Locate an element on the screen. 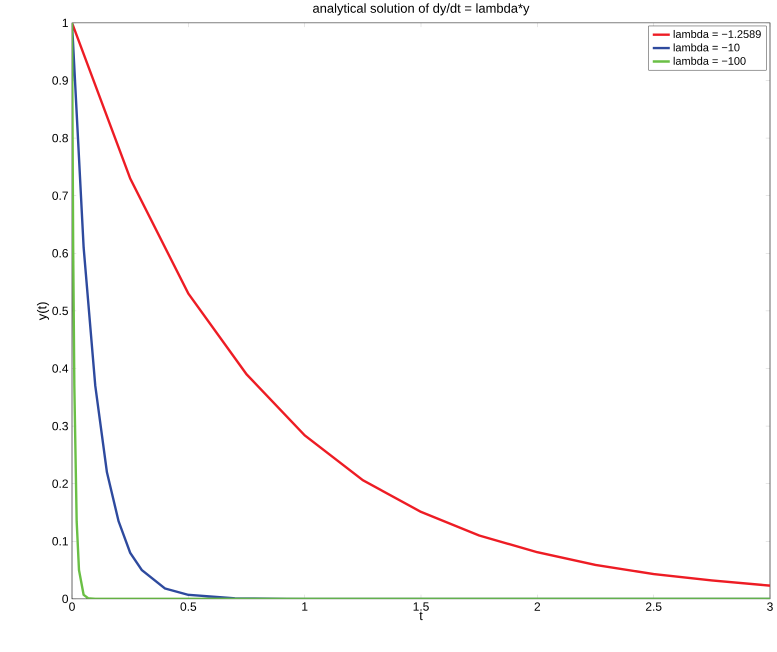 Image resolution: width=777 pixels, height=652 pixels. y-tick-label: 0.2 is located at coordinates (60, 484).